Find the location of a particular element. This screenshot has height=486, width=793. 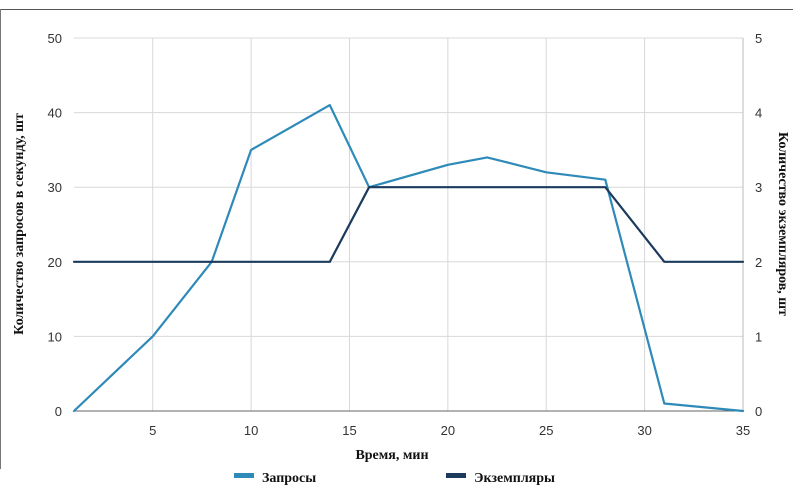

x-tick-label: 20 is located at coordinates (448, 430).